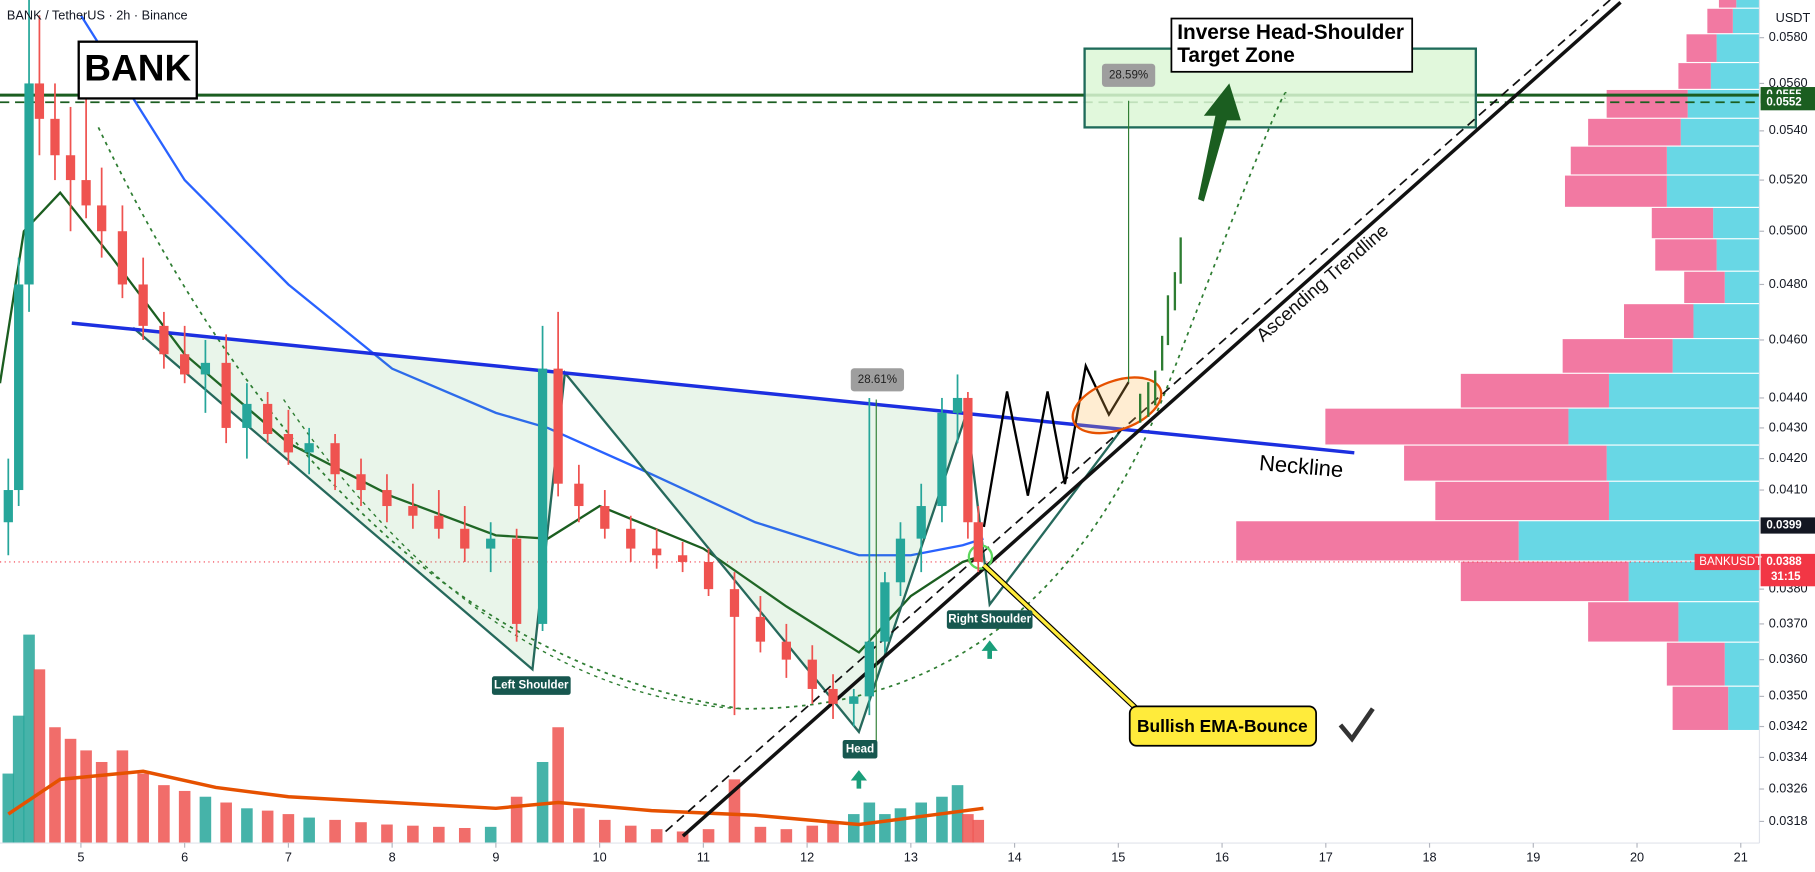 The width and height of the screenshot is (1815, 872). What do you see at coordinates (80, 856) in the screenshot?
I see `x-tick-label: 5` at bounding box center [80, 856].